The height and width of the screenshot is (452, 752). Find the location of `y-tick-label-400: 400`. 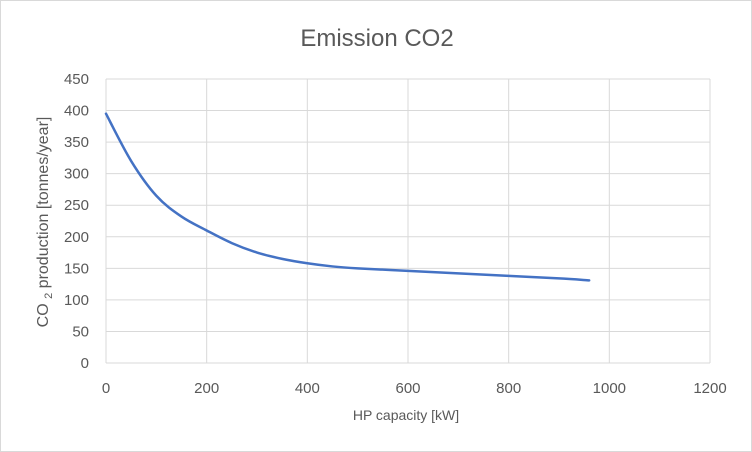

y-tick-label-400: 400 is located at coordinates (76, 111).